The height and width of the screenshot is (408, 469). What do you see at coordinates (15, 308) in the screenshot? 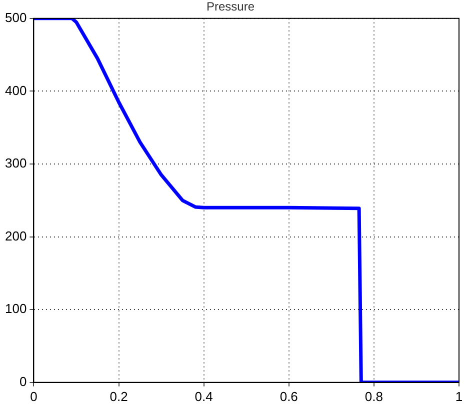
I see `y-tick-label: 100` at bounding box center [15, 308].